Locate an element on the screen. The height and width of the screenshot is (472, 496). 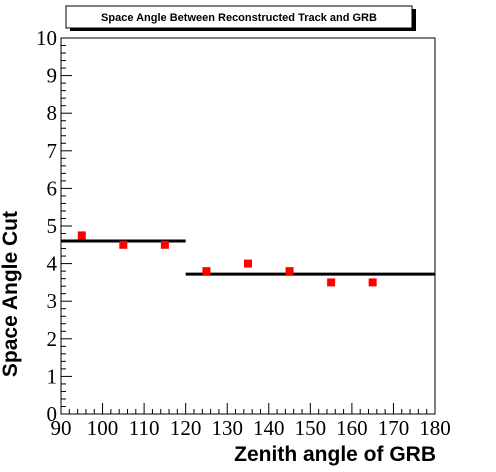
x-axis-label: Zenith angle of GRB is located at coordinates (335, 454).